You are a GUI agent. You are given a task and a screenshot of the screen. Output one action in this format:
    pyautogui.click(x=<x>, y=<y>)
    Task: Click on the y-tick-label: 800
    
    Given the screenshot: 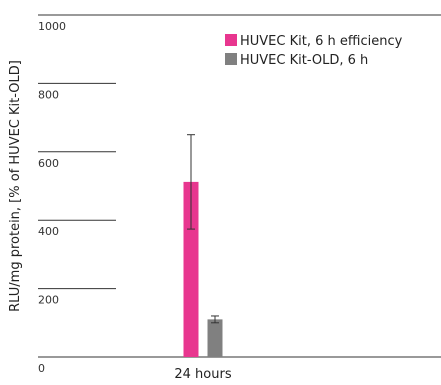 What is the action you would take?
    pyautogui.click(x=48, y=94)
    